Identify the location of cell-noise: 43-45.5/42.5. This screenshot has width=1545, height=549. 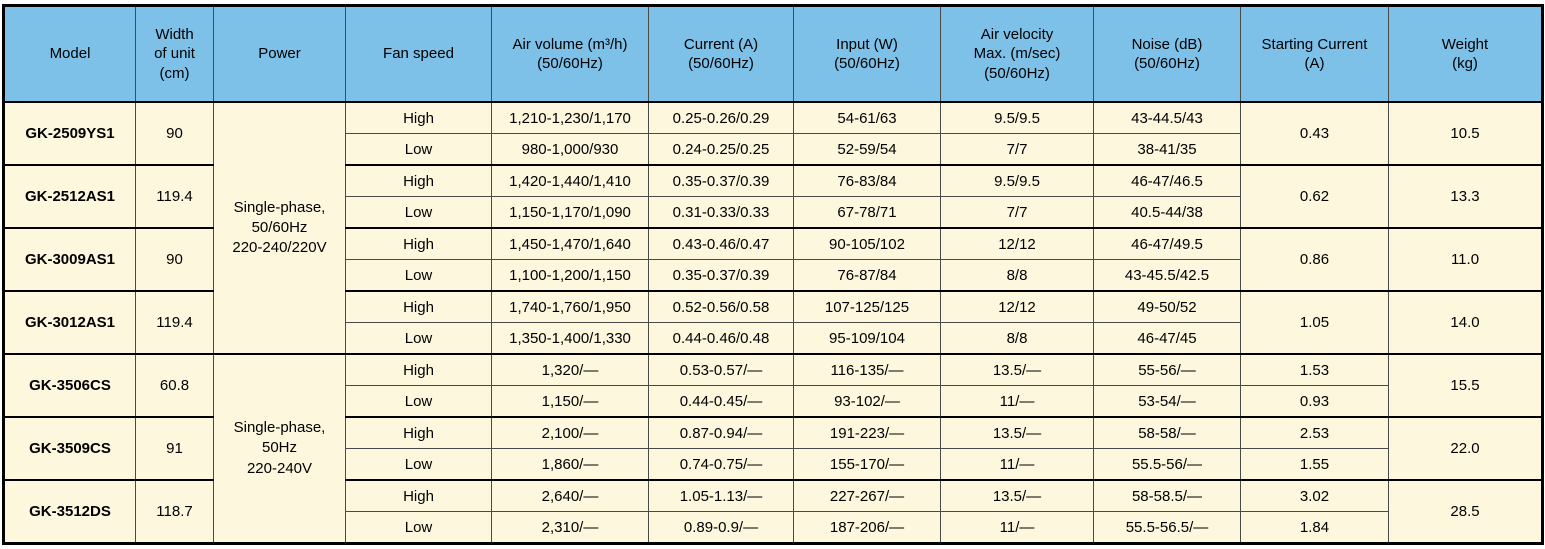
(1167, 275).